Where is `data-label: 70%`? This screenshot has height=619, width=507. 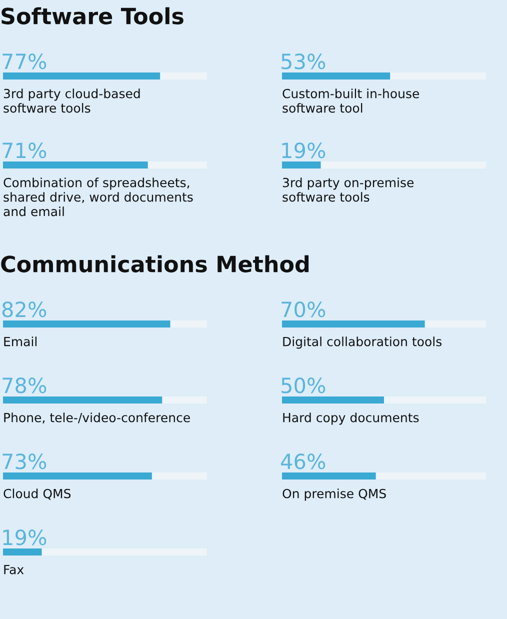 data-label: 70% is located at coordinates (304, 310).